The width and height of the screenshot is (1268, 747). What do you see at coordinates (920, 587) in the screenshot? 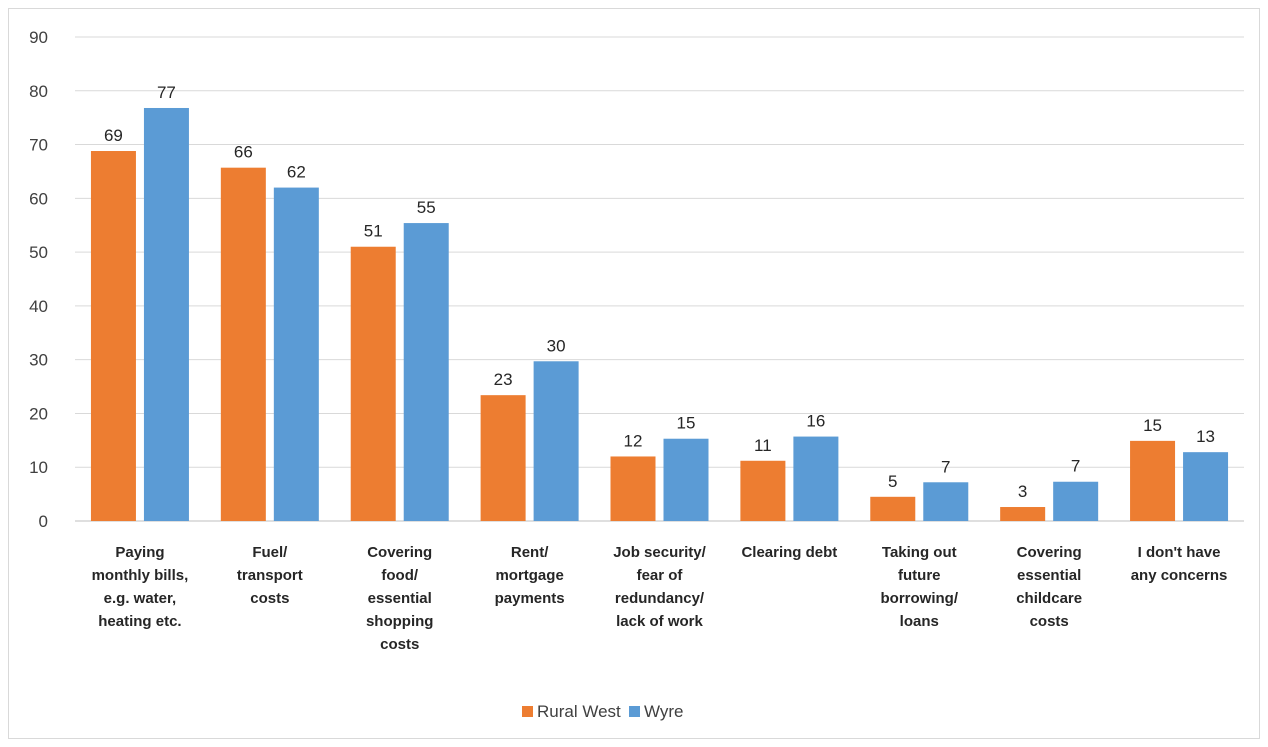
I see `x-tick-label: Taking out future borrowing/loans` at bounding box center [920, 587].